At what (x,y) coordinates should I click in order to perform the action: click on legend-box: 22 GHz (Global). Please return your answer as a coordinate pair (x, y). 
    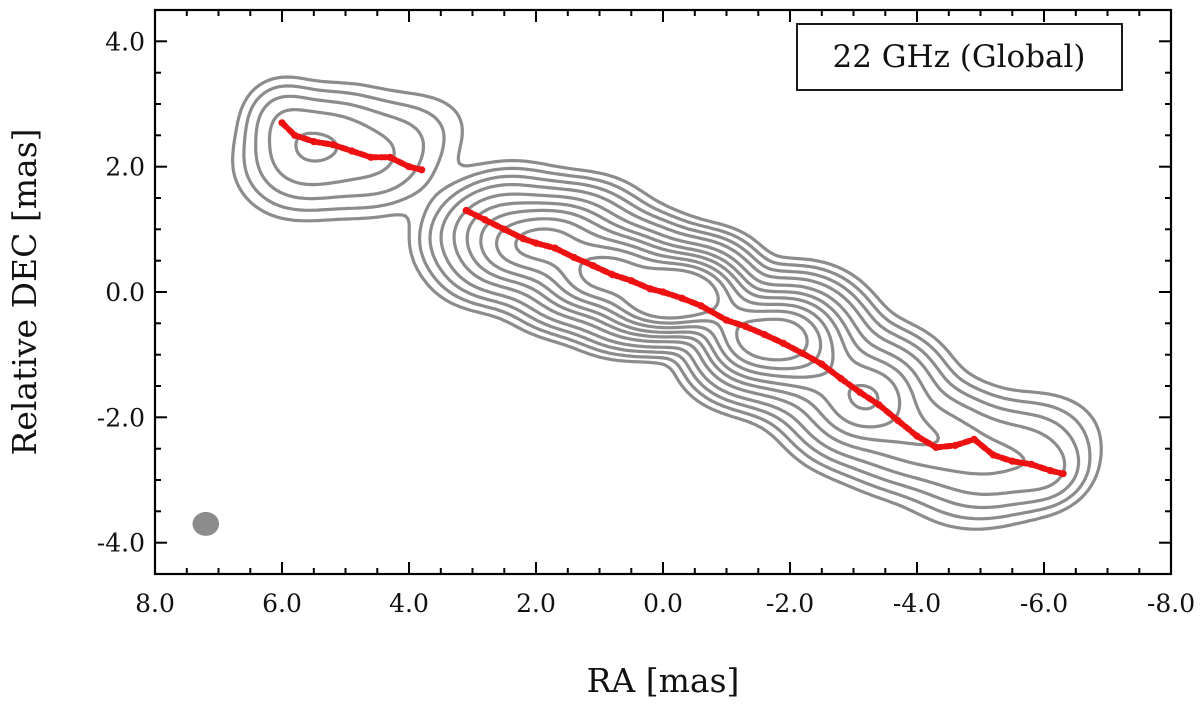
    Looking at the image, I should click on (959, 57).